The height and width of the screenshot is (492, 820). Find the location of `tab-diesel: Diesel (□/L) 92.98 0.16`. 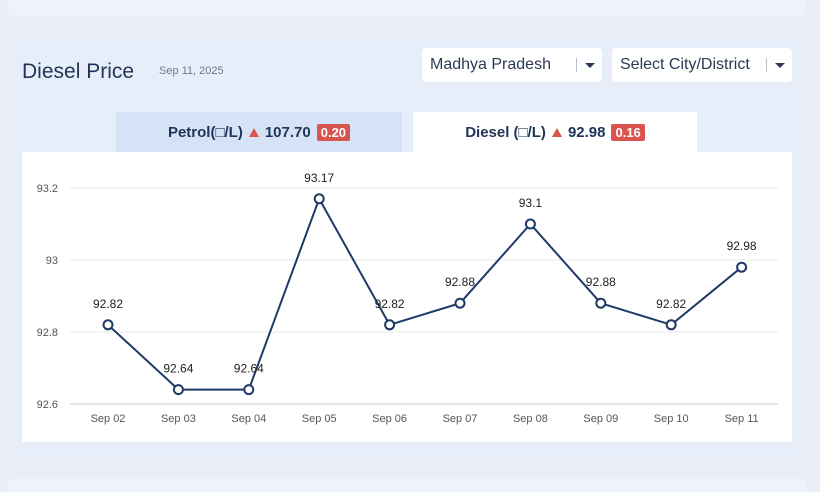

tab-diesel: Diesel (□/L) 92.98 0.16 is located at coordinates (555, 132).